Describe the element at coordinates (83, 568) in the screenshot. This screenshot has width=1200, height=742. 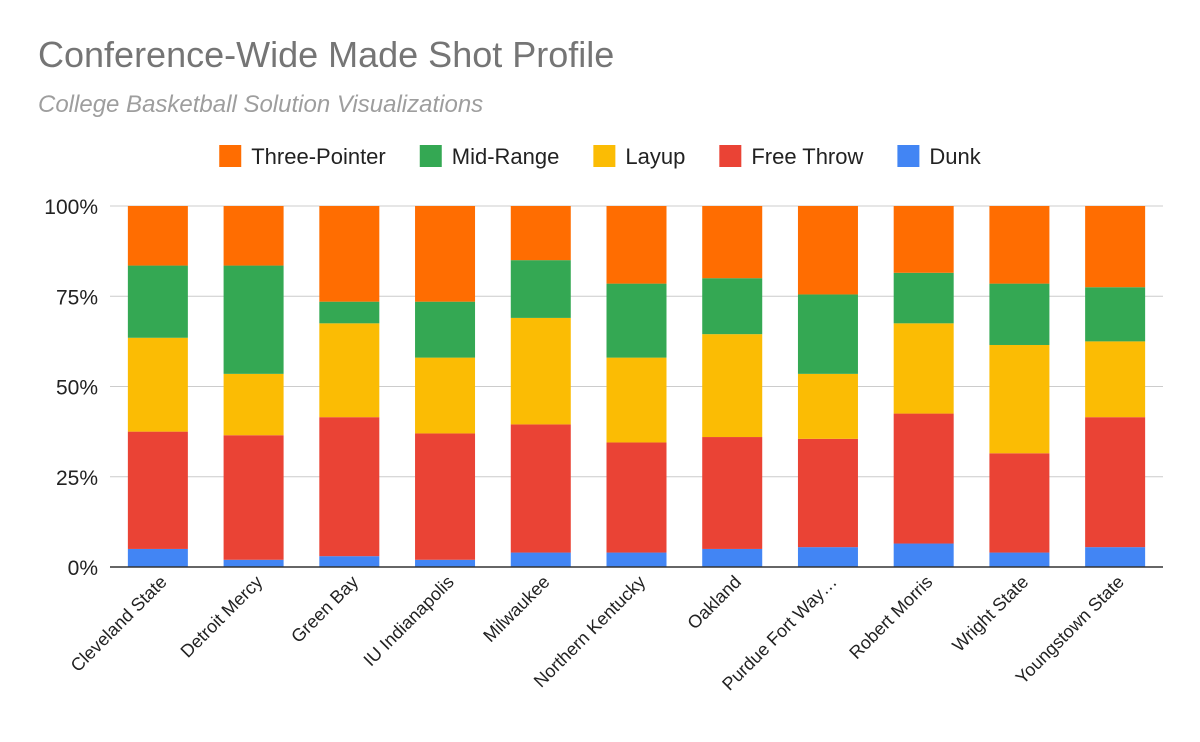
I see `y-tick-label: 0%` at that location.